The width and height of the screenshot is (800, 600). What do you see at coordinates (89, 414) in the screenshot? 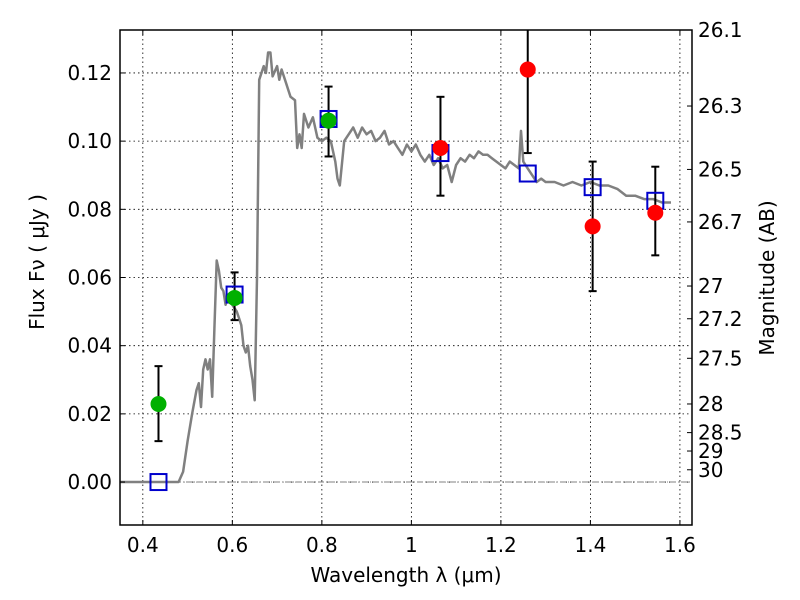
I see `y-tick-label: 0.02` at bounding box center [89, 414].